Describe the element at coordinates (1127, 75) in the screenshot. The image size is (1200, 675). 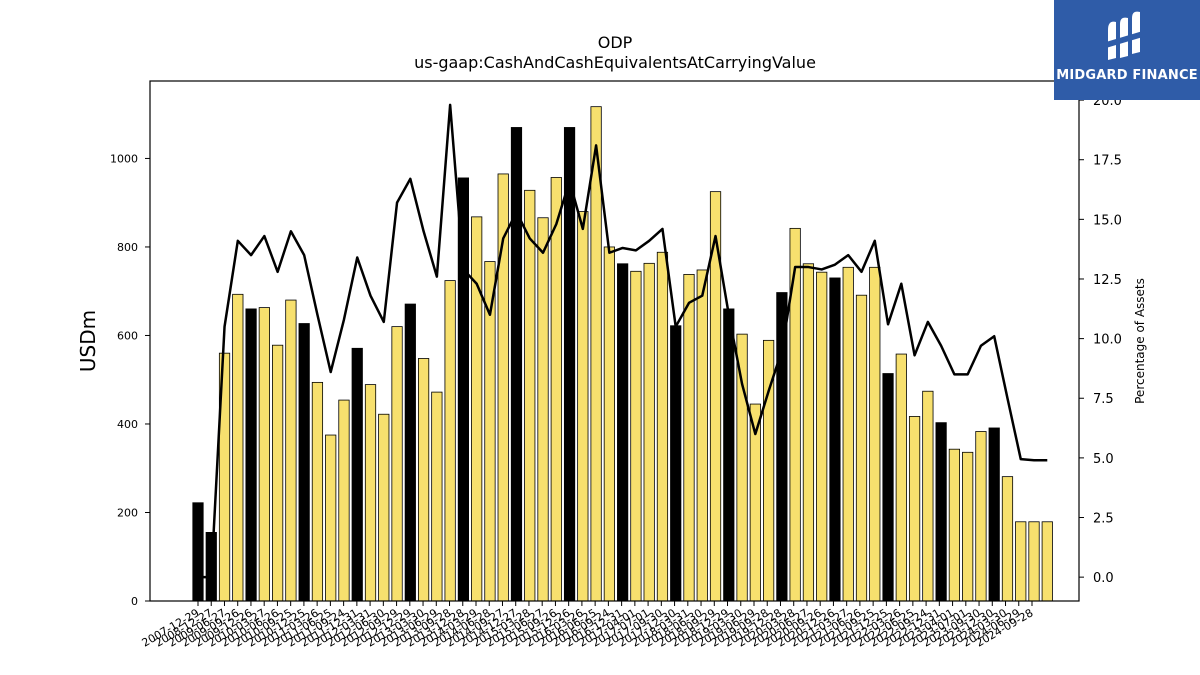
I see `logo-text: MIDGARD FINANCE` at that location.